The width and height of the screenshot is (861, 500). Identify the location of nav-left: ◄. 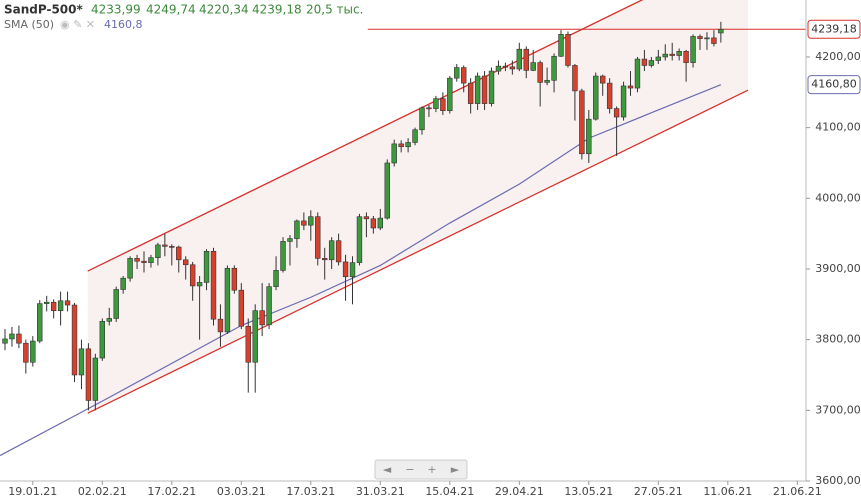
(387, 469).